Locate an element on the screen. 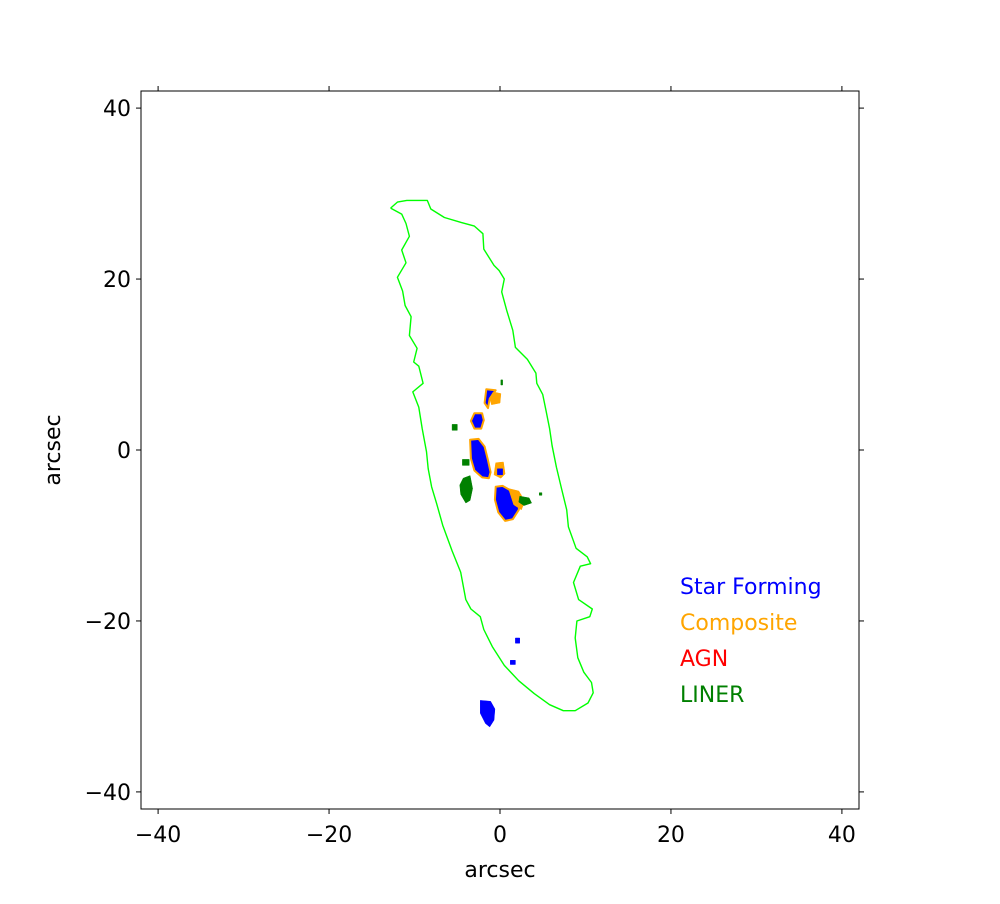 The height and width of the screenshot is (904, 1000). y-axis-label: arcsec is located at coordinates (53, 449).